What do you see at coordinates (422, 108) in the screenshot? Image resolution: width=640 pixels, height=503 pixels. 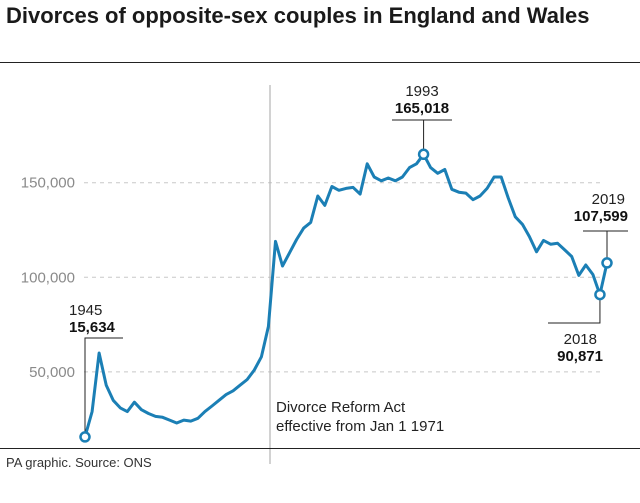 I see `annotation-1993-value: 165,018` at bounding box center [422, 108].